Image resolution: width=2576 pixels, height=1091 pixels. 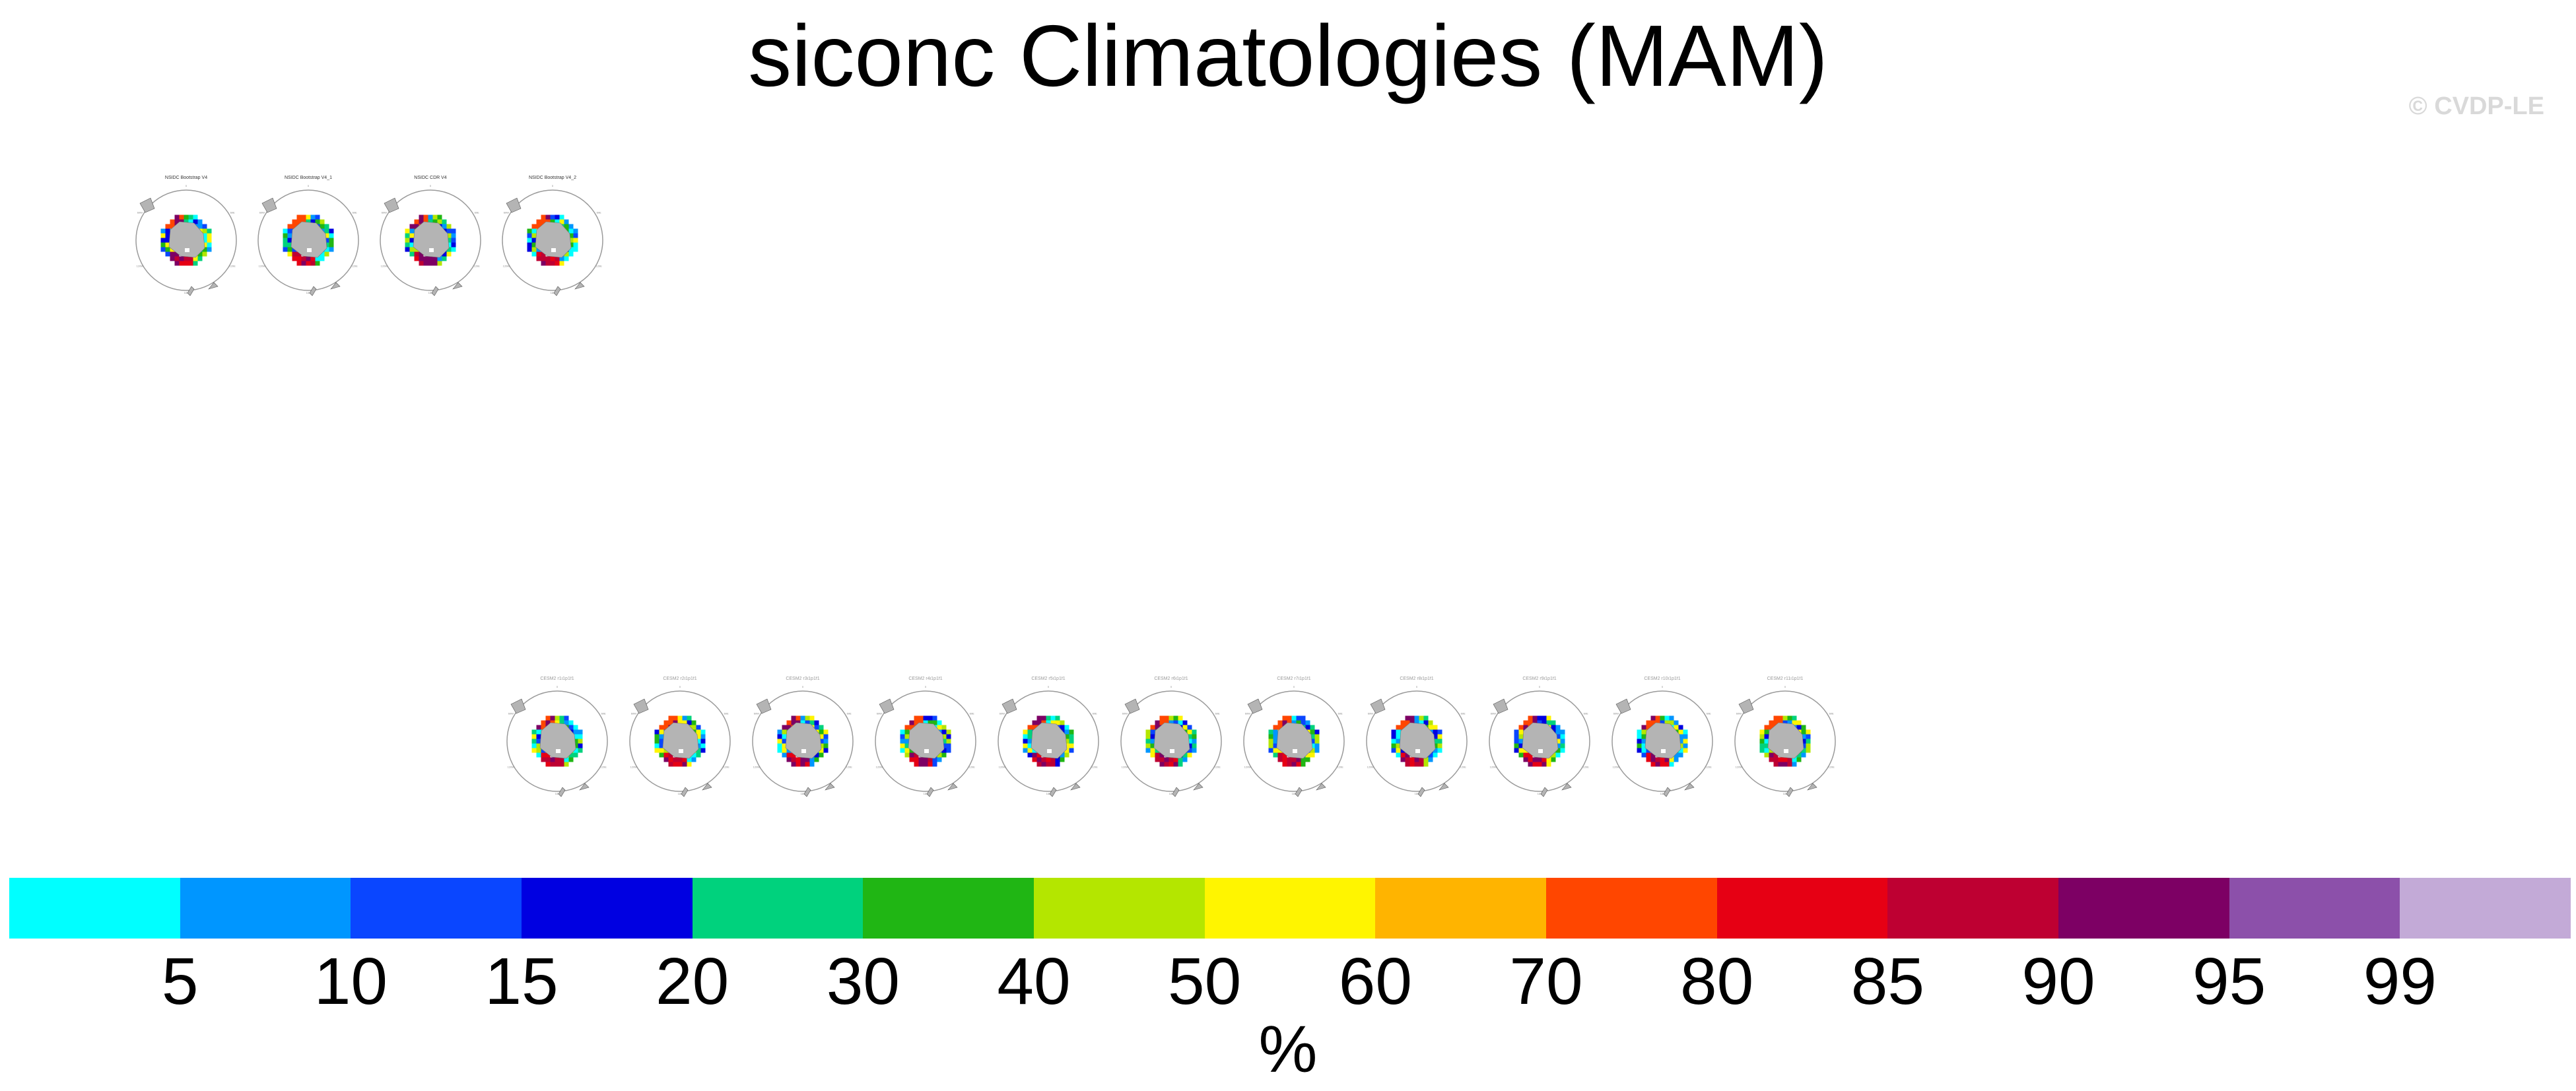 I want to click on longitude-label: 0, so click(x=1417, y=686).